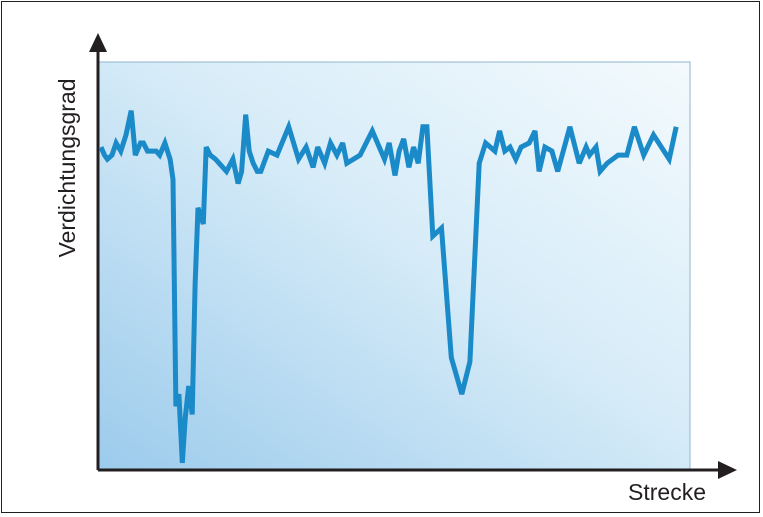  What do you see at coordinates (667, 492) in the screenshot?
I see `x-axis-title: Strecke` at bounding box center [667, 492].